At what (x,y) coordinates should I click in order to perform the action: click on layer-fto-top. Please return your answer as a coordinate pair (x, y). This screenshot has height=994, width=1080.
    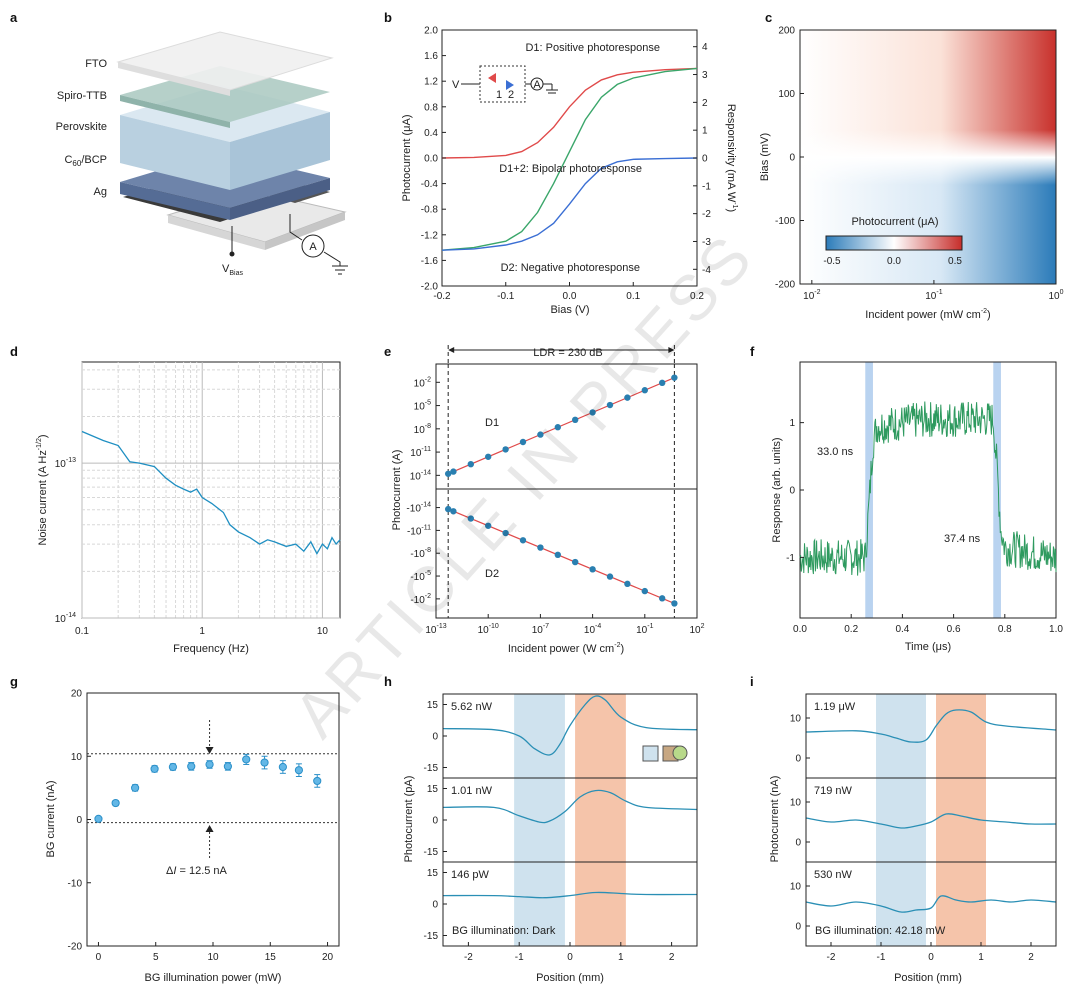
    Looking at the image, I should click on (225, 61).